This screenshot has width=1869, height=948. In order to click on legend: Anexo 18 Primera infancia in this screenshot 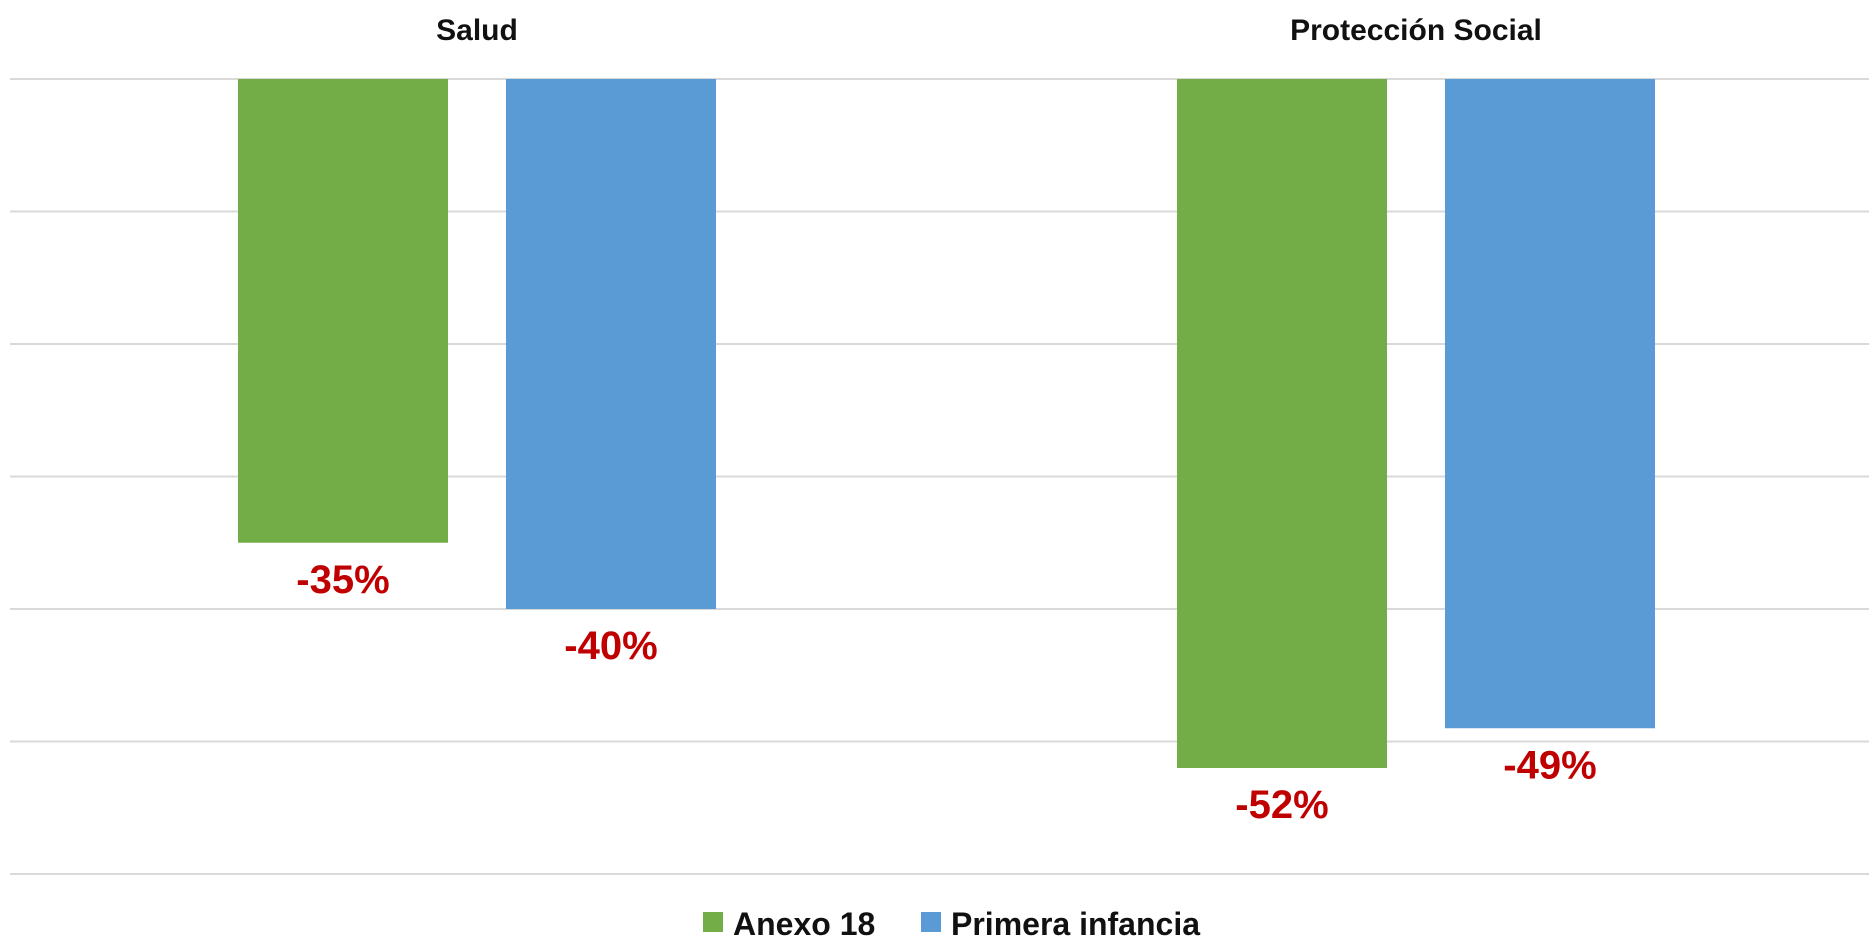, I will do `click(951, 924)`.